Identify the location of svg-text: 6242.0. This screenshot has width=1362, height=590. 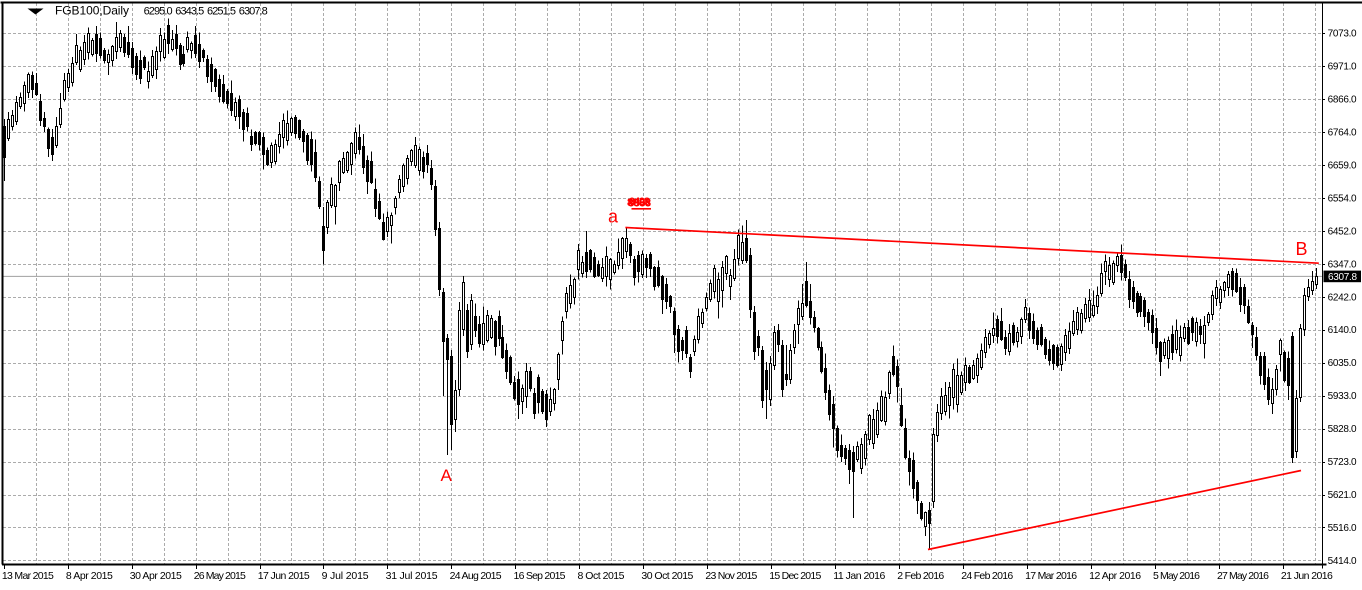
(1342, 297).